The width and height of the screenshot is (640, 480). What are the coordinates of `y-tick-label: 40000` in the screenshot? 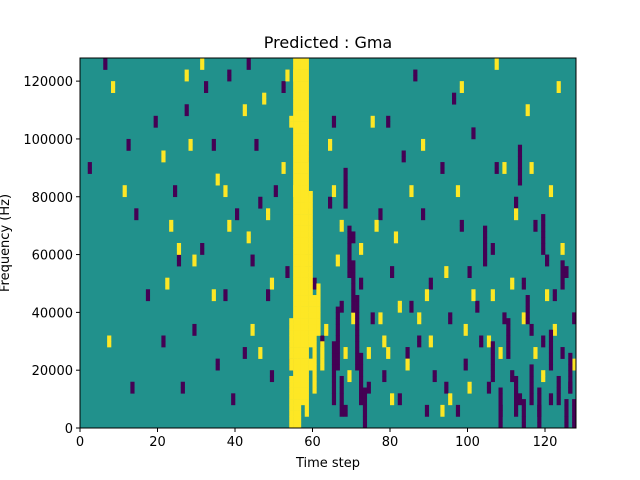 It's located at (52, 313).